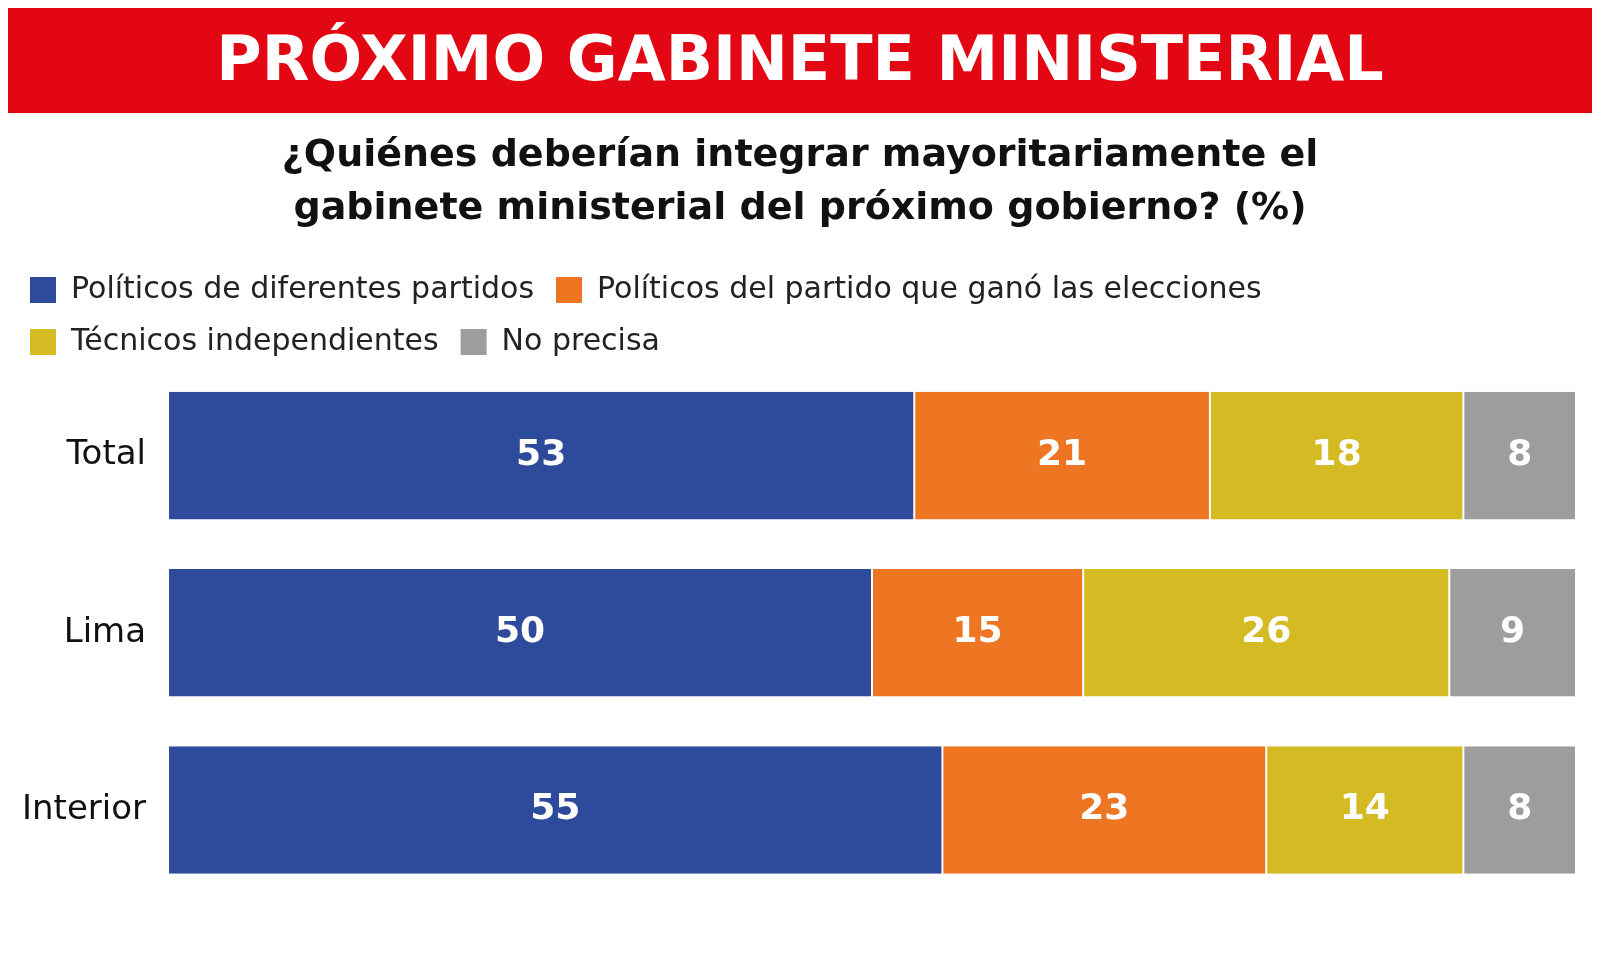 This screenshot has width=1600, height=972. I want to click on data-label: 14, so click(1364, 807).